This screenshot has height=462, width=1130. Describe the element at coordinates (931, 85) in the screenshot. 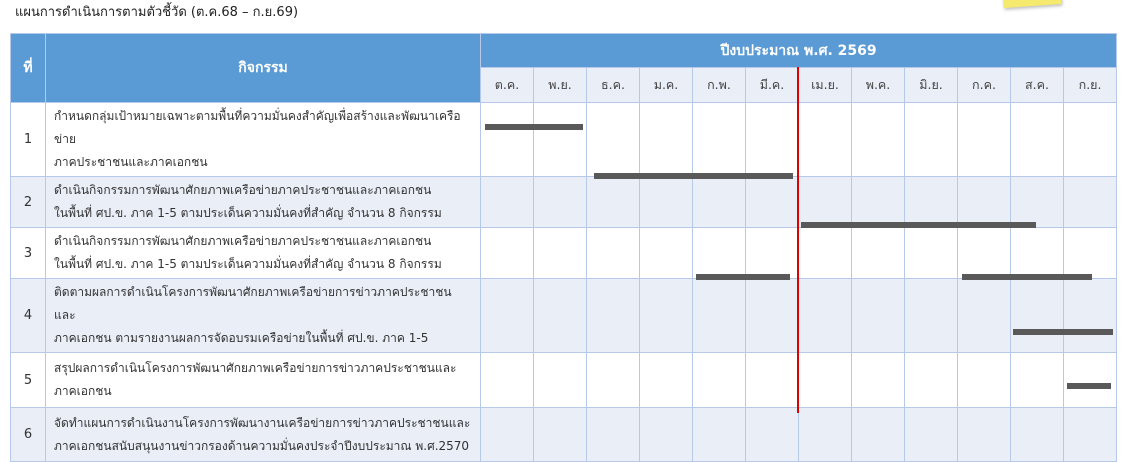

I see `month-header: มิ.ย.` at that location.